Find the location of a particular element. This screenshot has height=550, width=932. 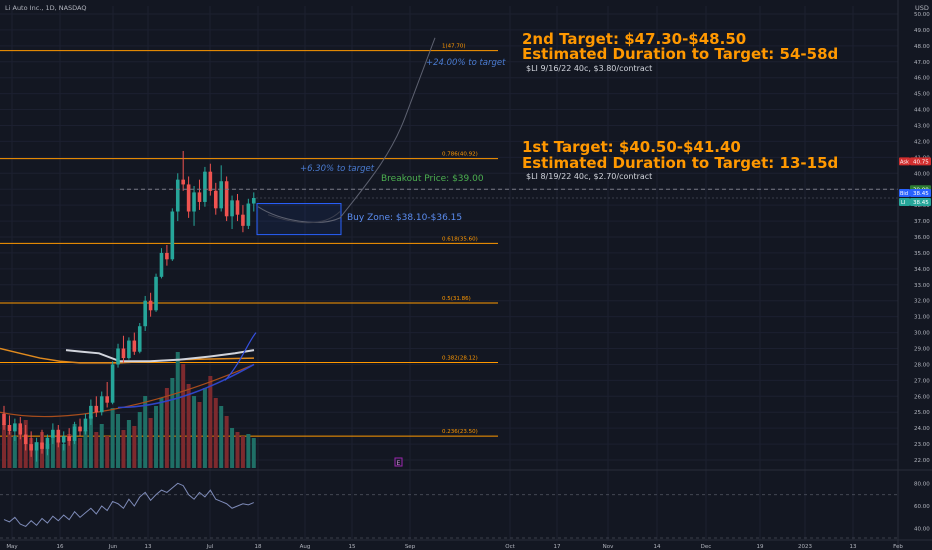

price-tick-label: 45.00 is located at coordinates (922, 95).